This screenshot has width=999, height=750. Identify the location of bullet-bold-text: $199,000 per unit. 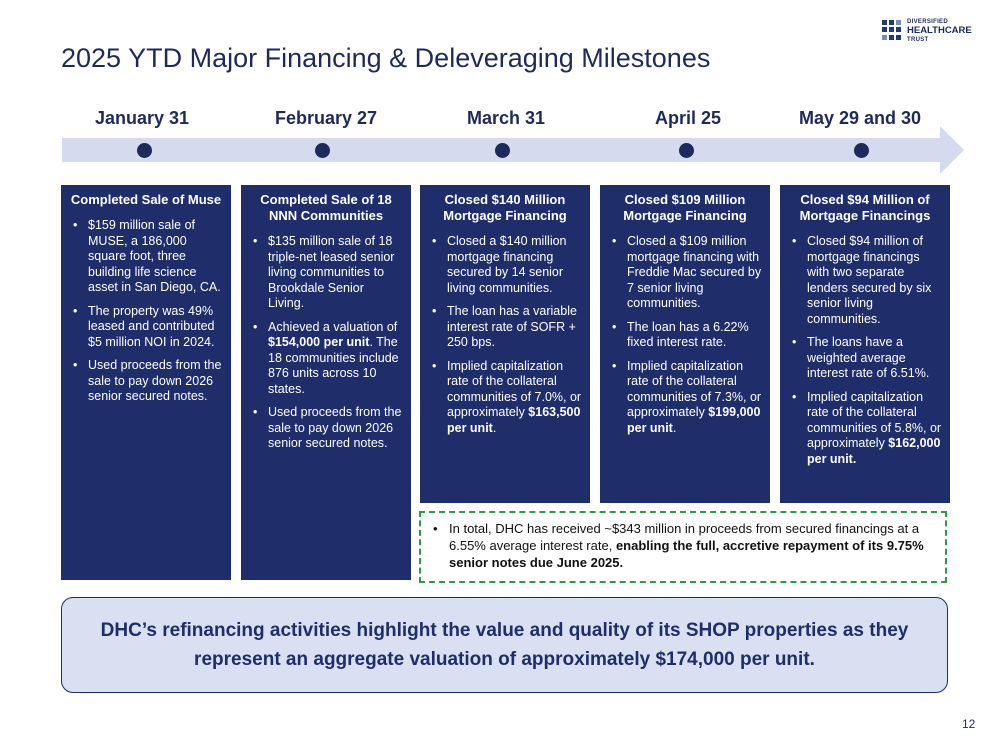
(694, 420).